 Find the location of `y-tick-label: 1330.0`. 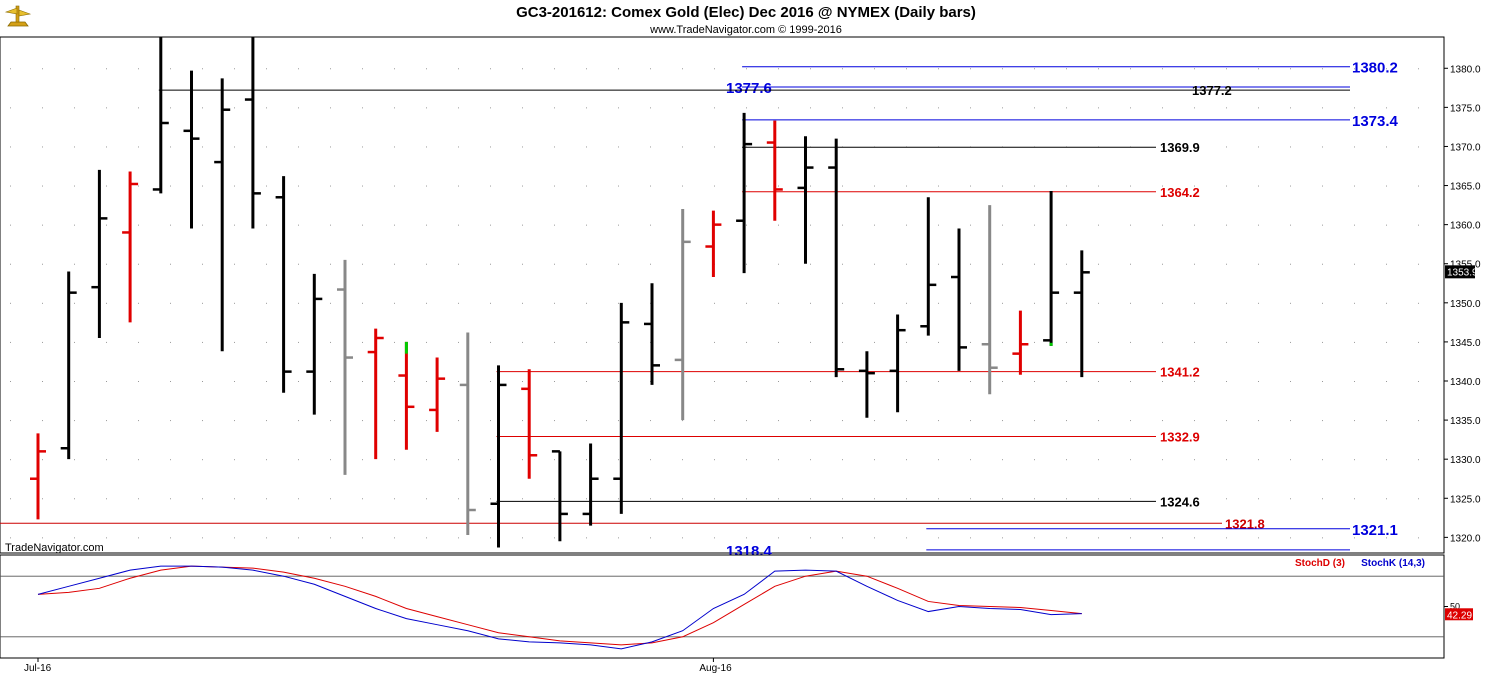

y-tick-label: 1330.0 is located at coordinates (1465, 460).